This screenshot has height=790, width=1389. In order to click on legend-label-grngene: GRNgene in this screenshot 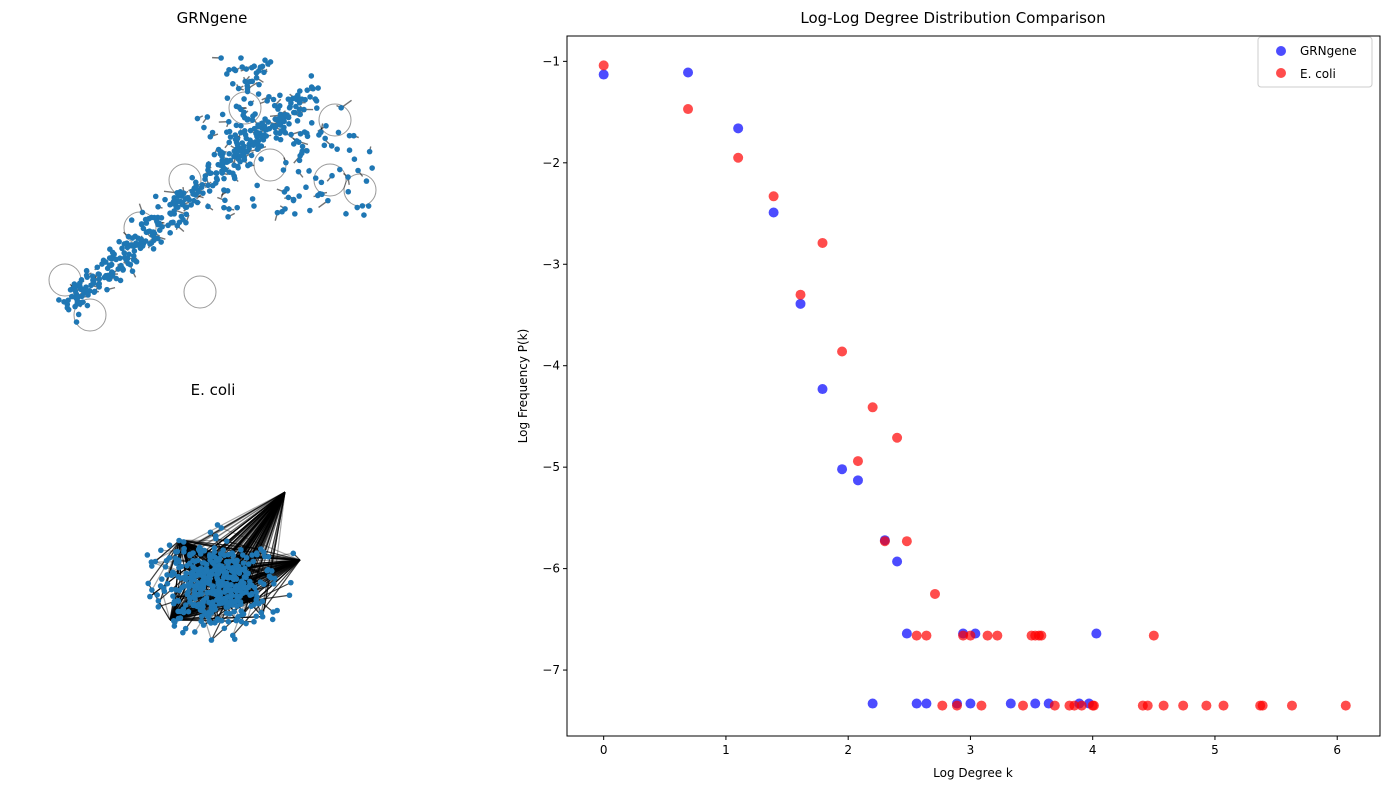, I will do `click(1328, 51)`.